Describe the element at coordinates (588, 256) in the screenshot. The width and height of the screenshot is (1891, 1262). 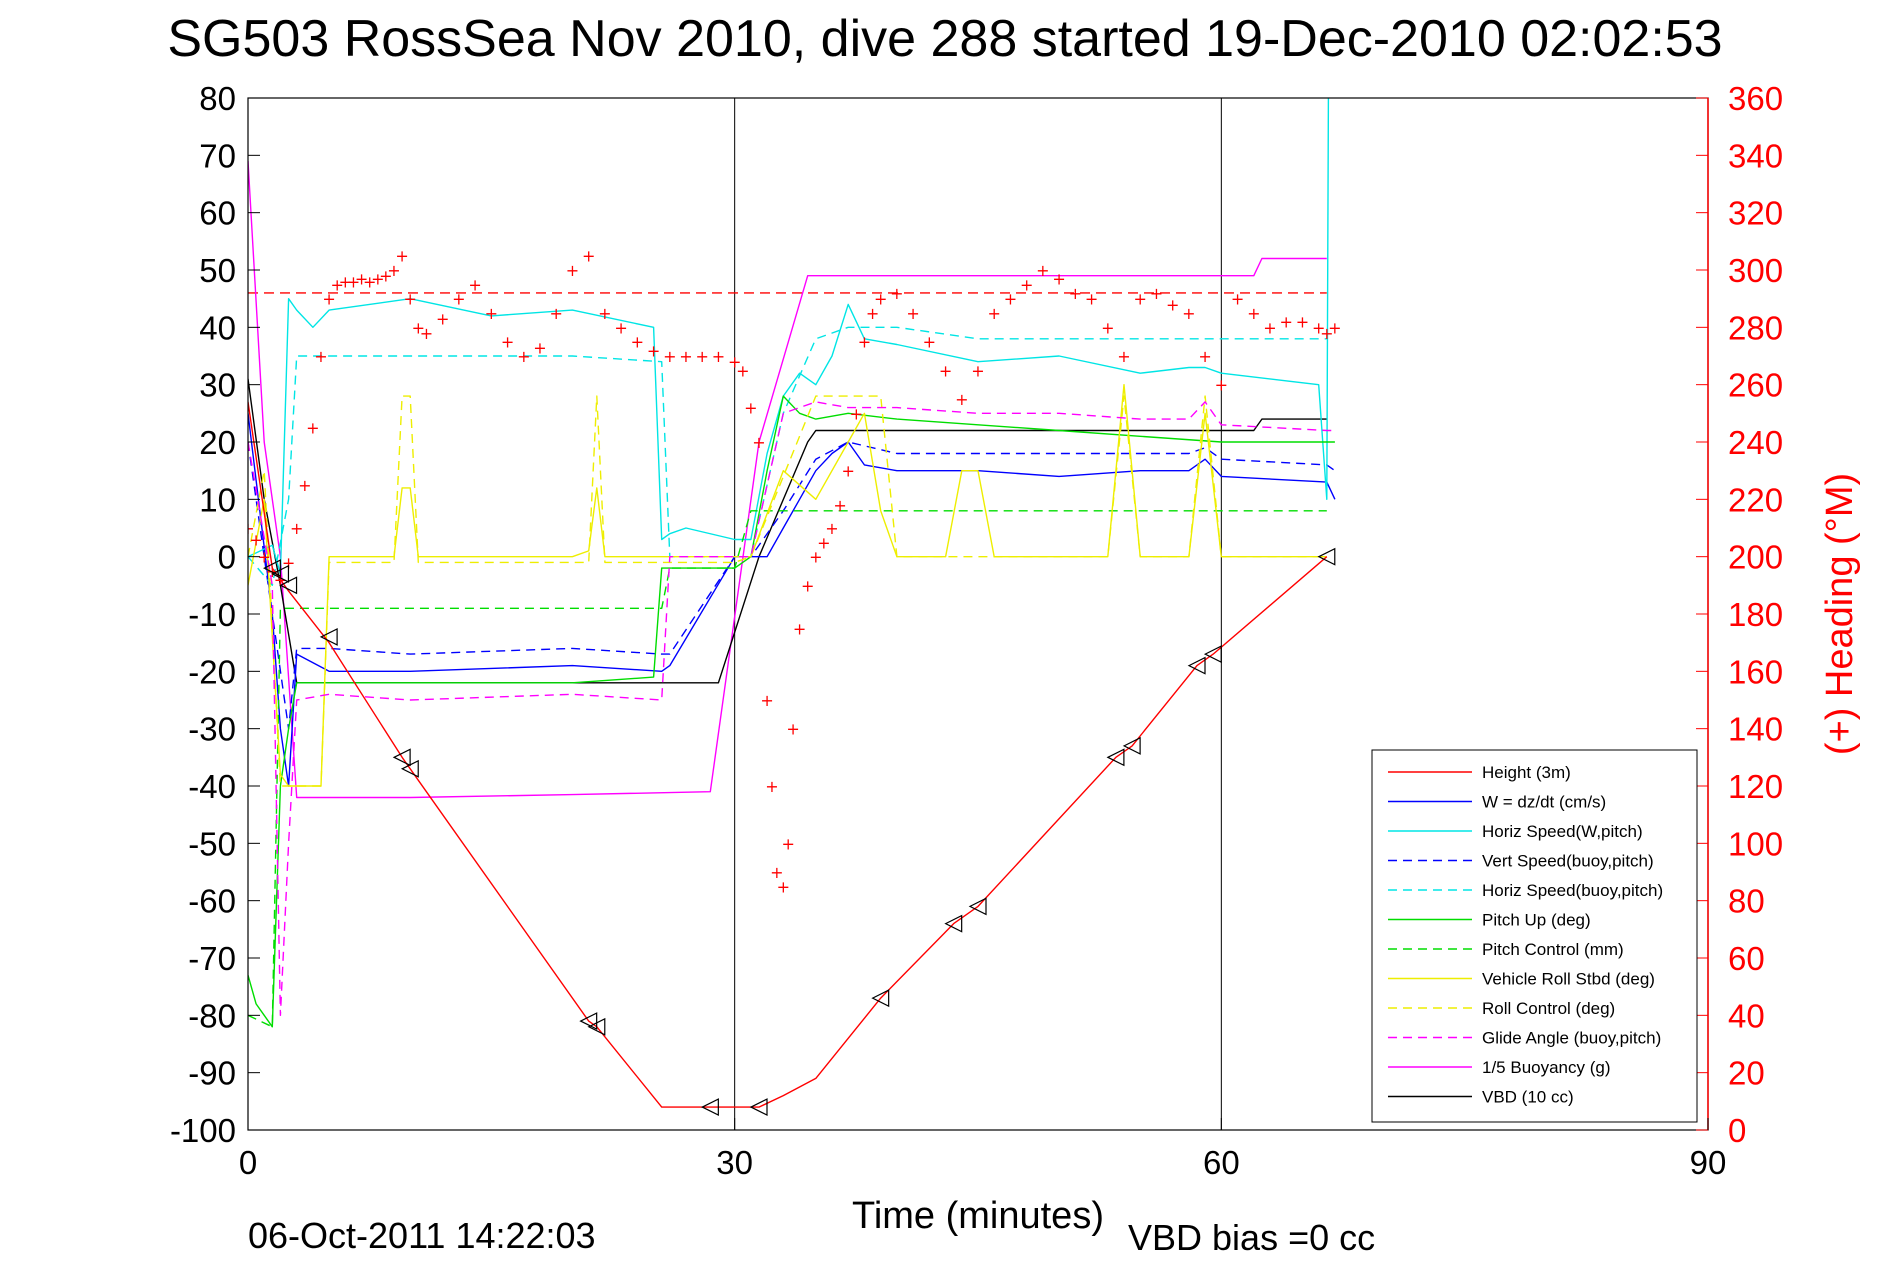
I see `heading-point-32: +` at that location.